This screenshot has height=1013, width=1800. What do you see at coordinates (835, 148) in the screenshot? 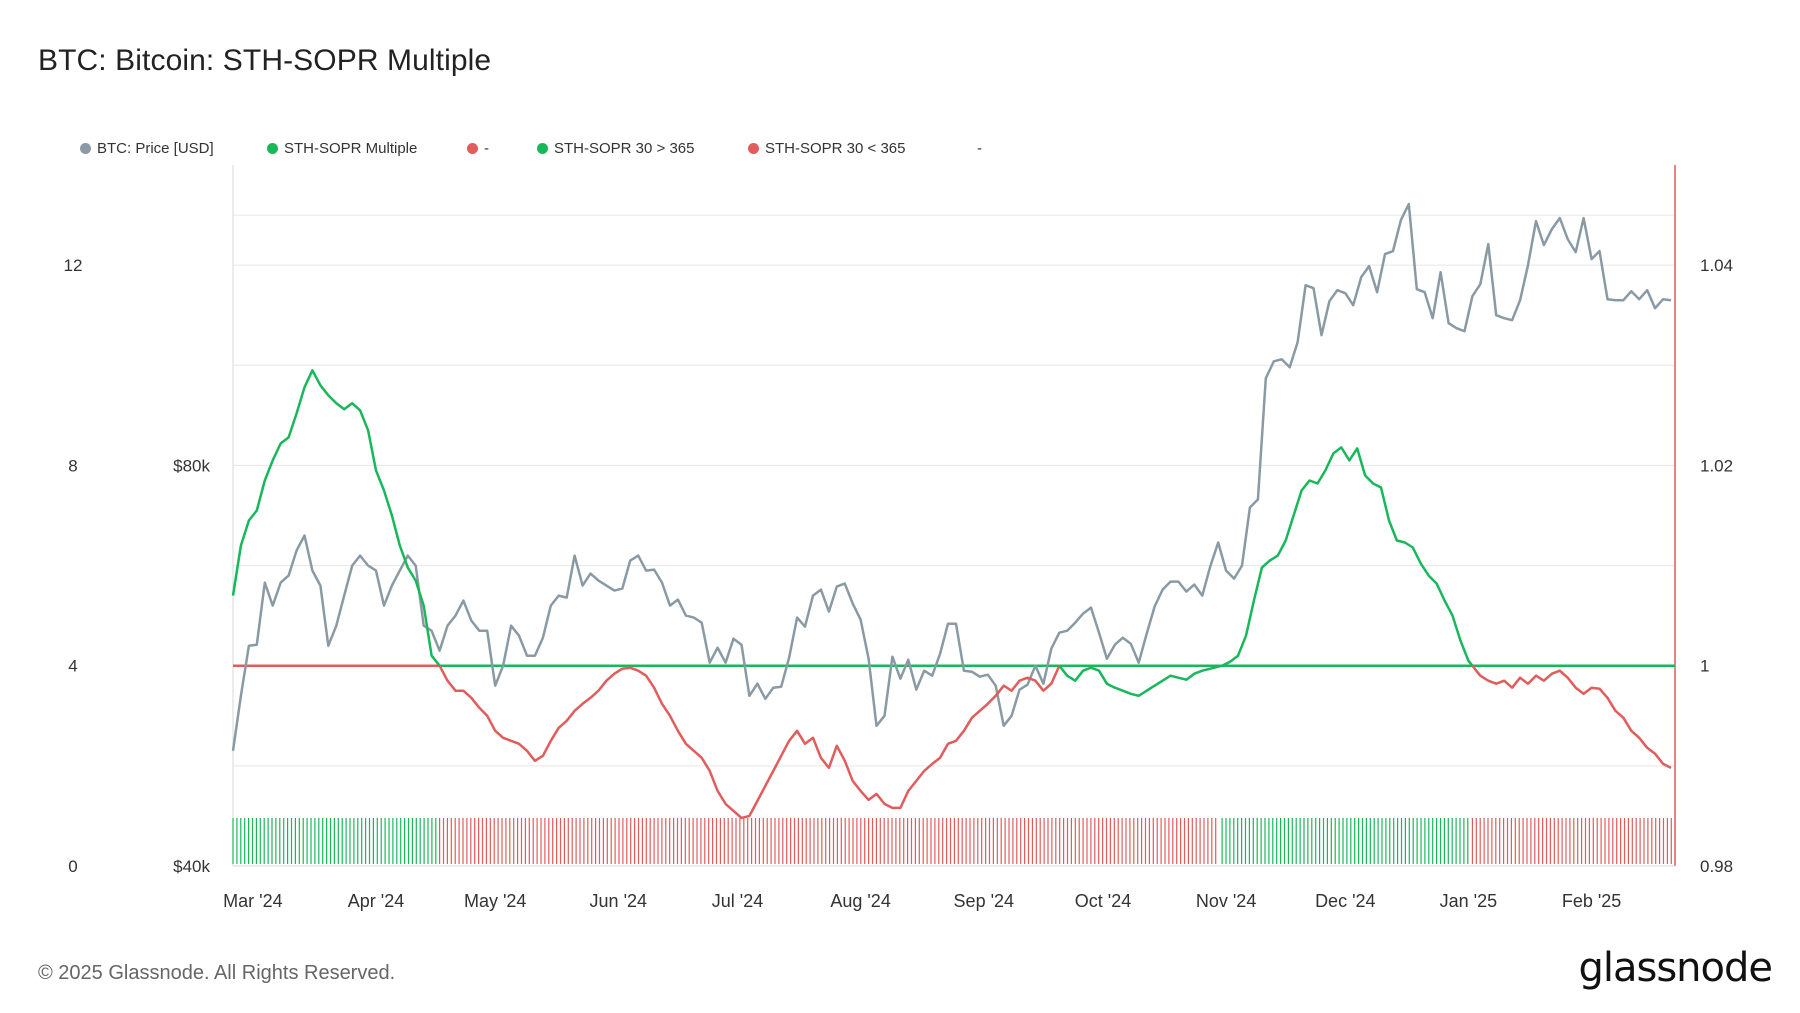
I see `legend-label-below: STH-SOPR 30 < 365` at bounding box center [835, 148].